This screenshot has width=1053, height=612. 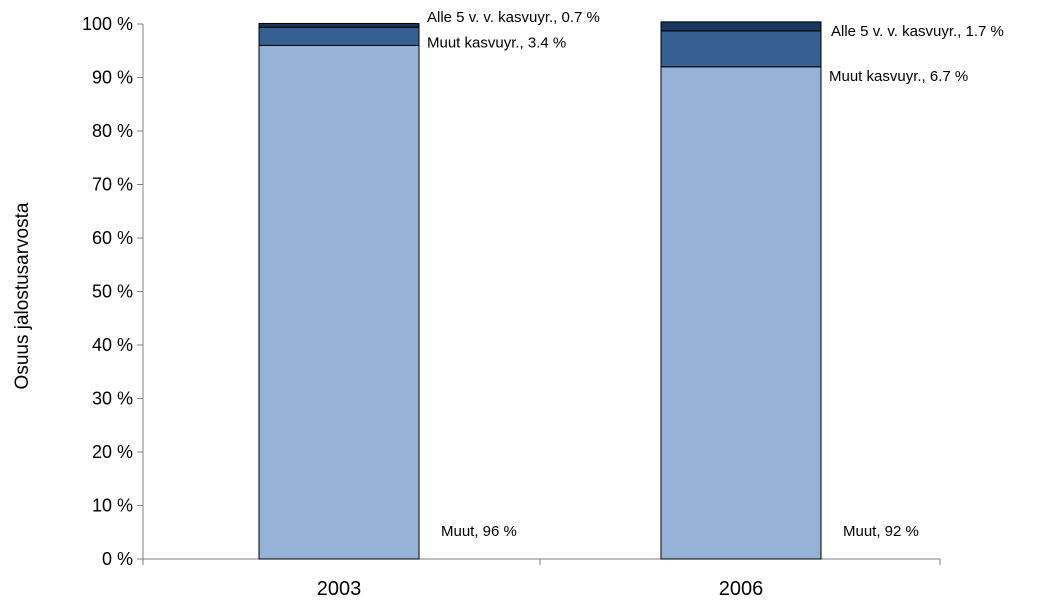 What do you see at coordinates (112, 185) in the screenshot?
I see `y-tick-label: 70 %` at bounding box center [112, 185].